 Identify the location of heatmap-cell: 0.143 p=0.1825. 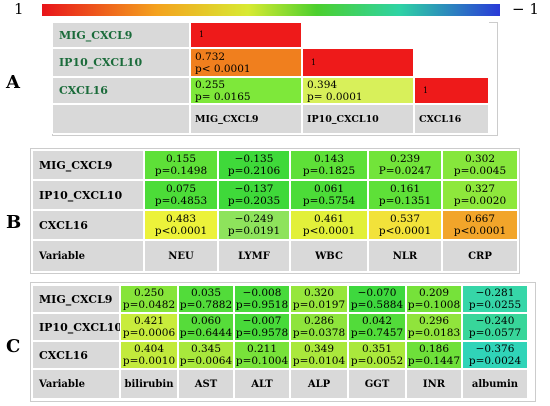
(329, 165).